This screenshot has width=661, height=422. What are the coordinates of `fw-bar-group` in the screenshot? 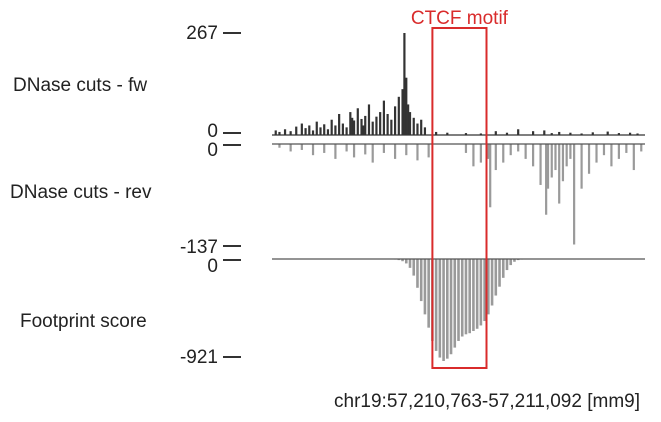 It's located at (456, 84).